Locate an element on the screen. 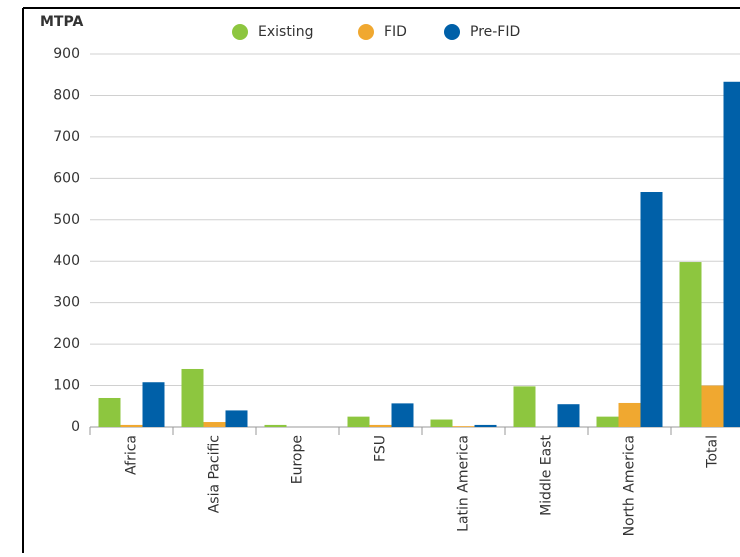 The image size is (740, 557). y-tick-label: 0 is located at coordinates (75, 427).